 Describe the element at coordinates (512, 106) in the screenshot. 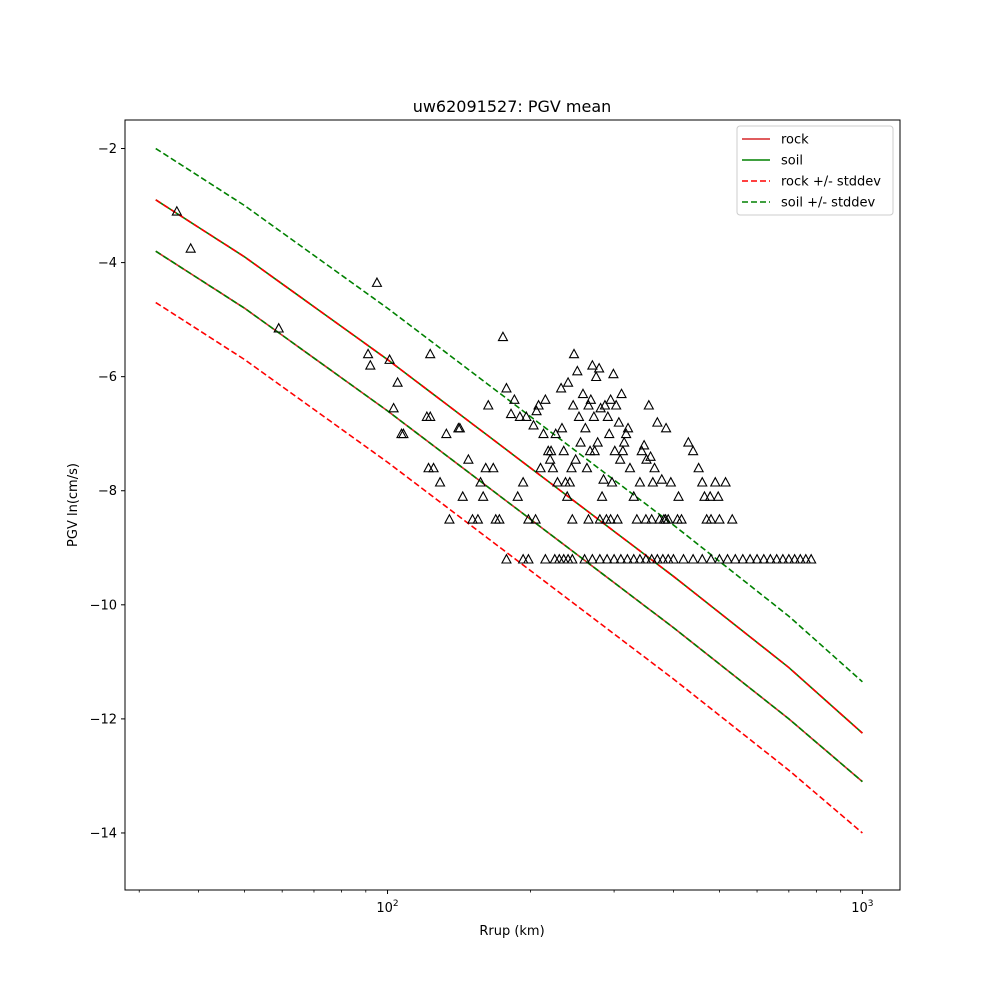

I see `chart-title: uw62091527: PGV mean` at that location.